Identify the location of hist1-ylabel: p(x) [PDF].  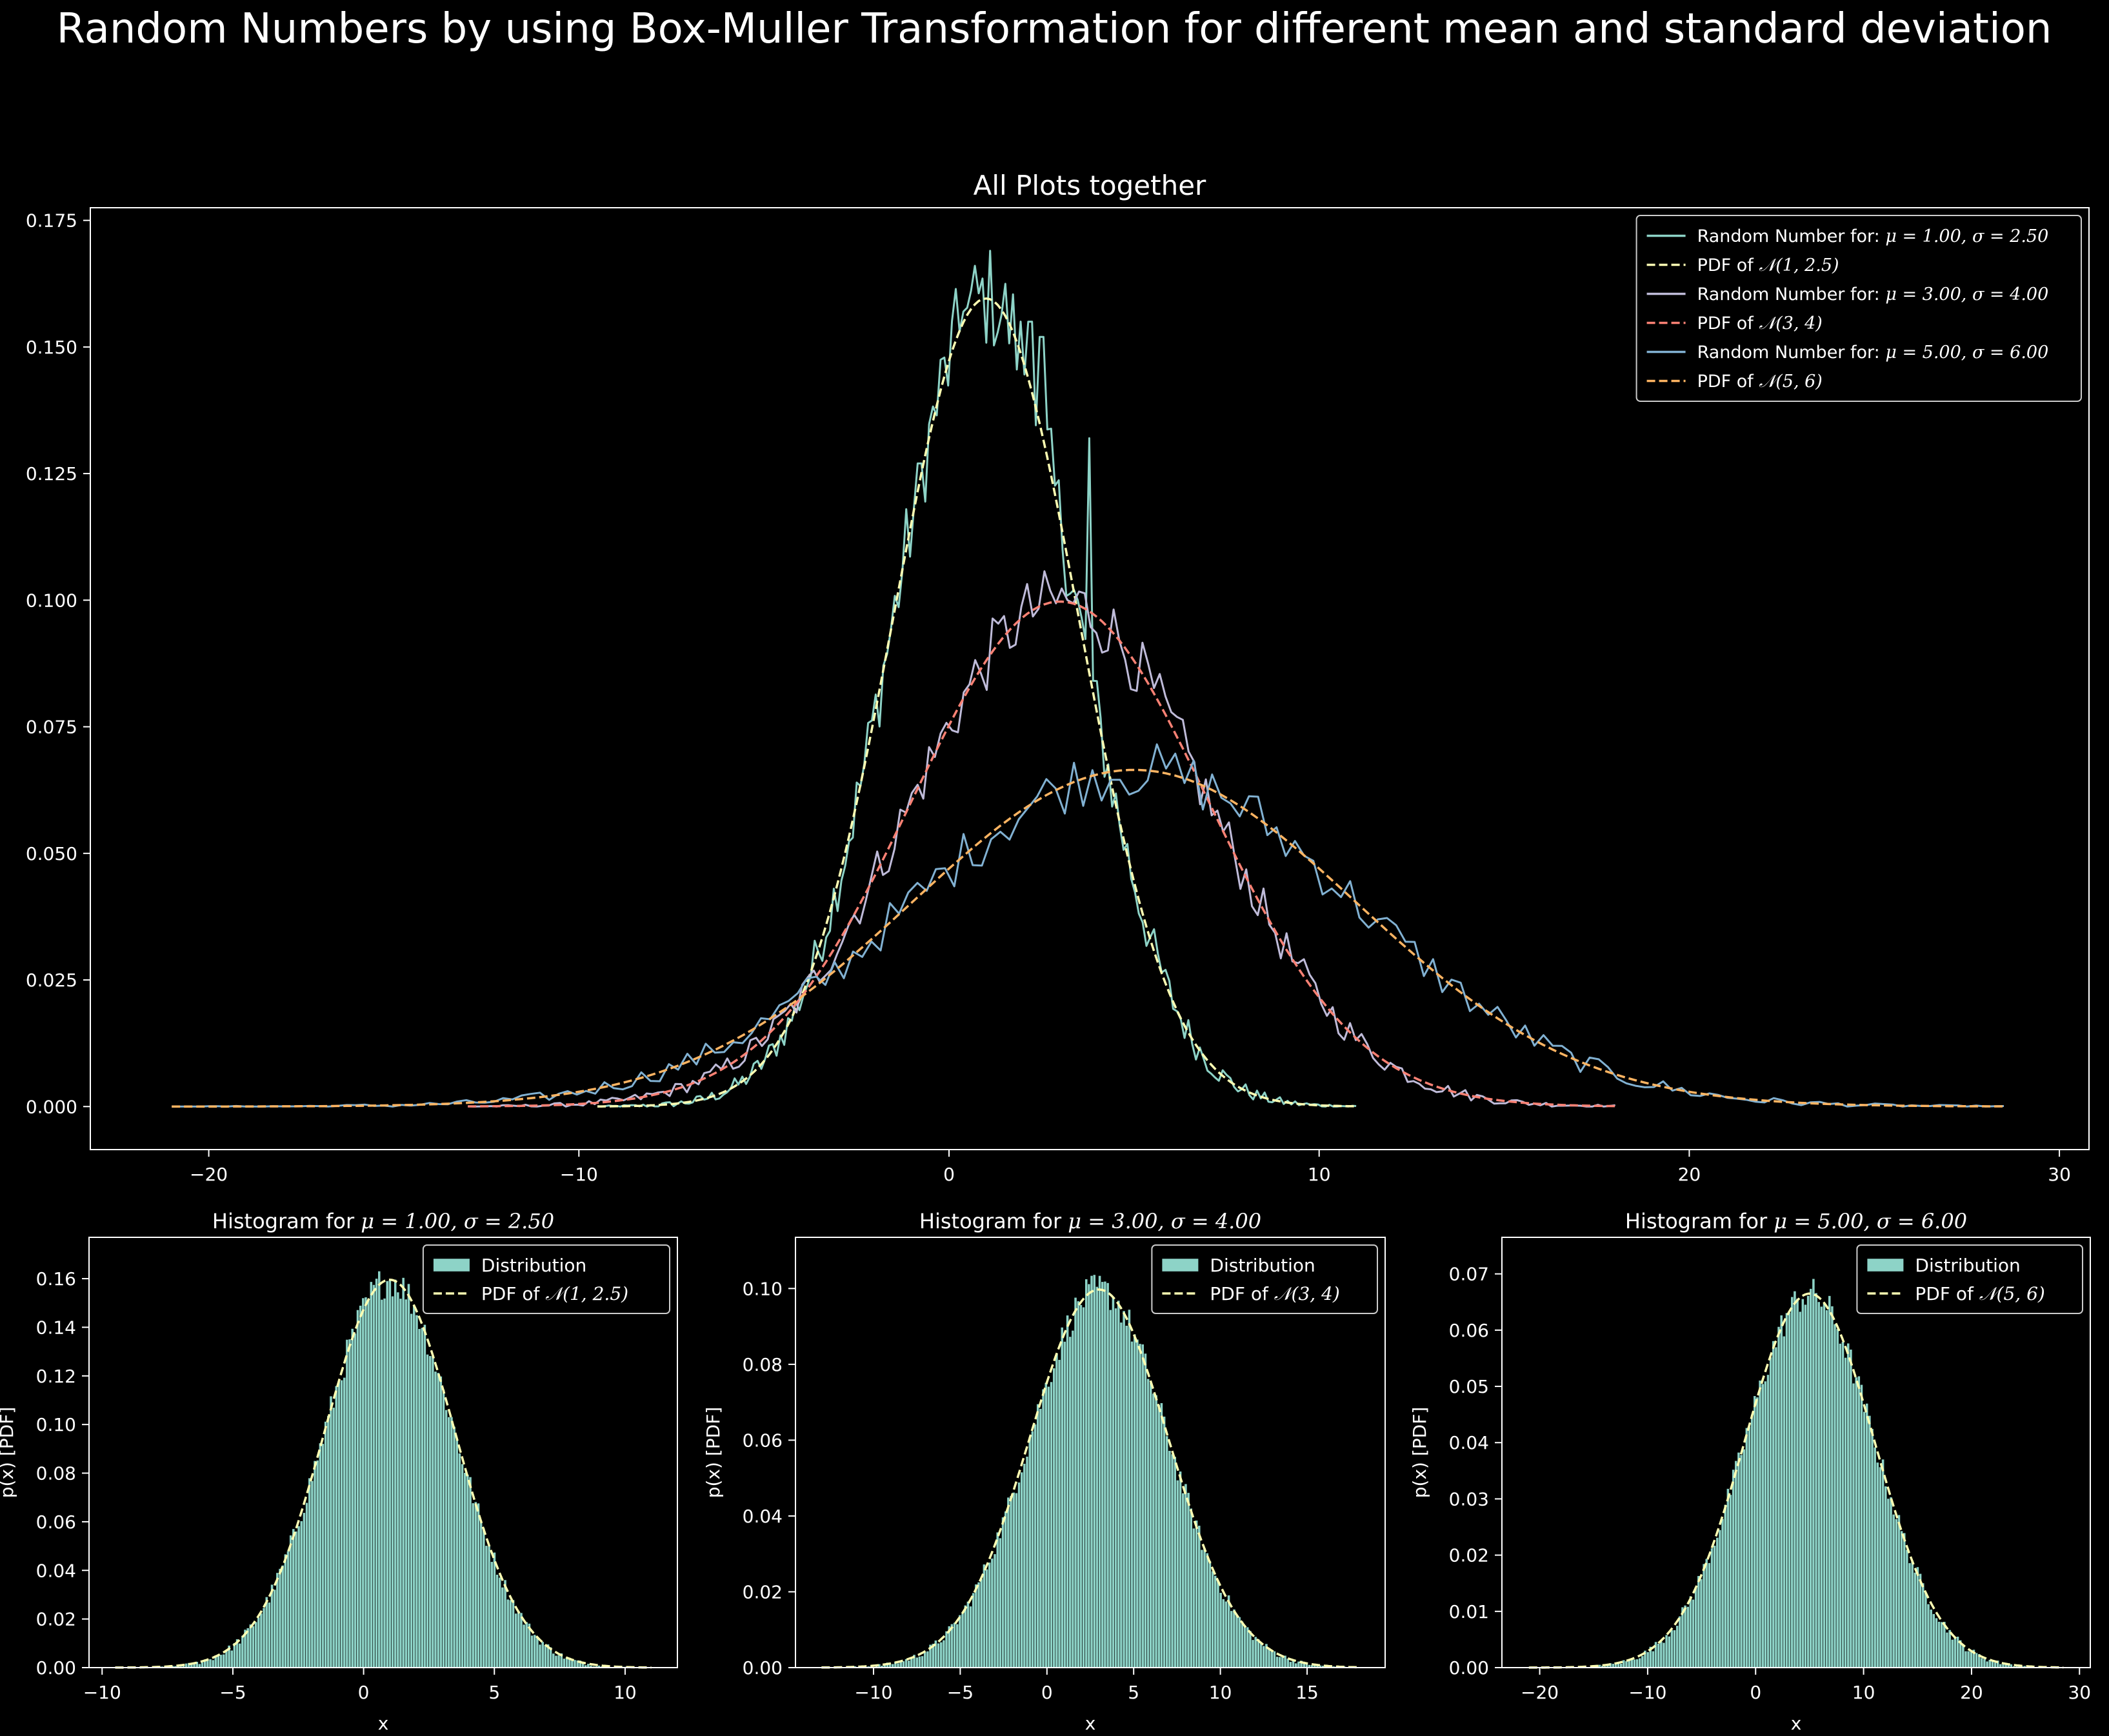
(8, 1453).